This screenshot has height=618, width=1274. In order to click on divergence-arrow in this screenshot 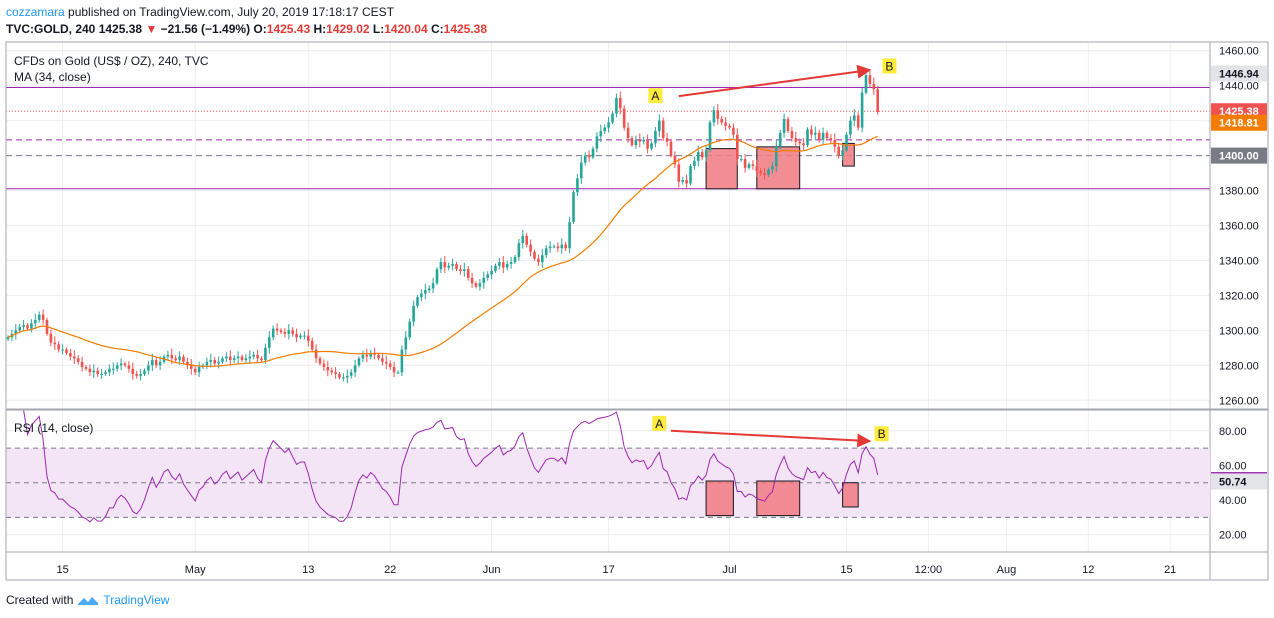, I will do `click(771, 438)`.